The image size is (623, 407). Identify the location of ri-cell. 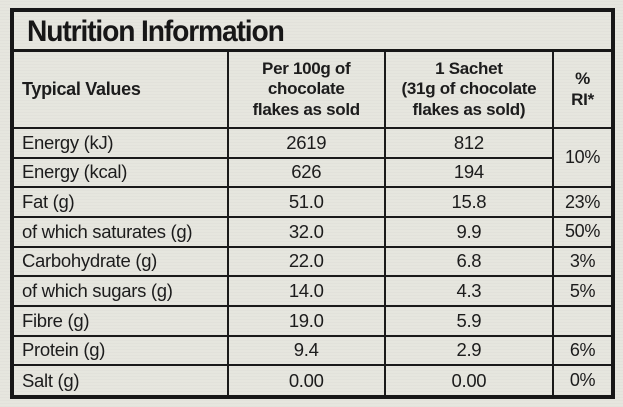
(582, 320).